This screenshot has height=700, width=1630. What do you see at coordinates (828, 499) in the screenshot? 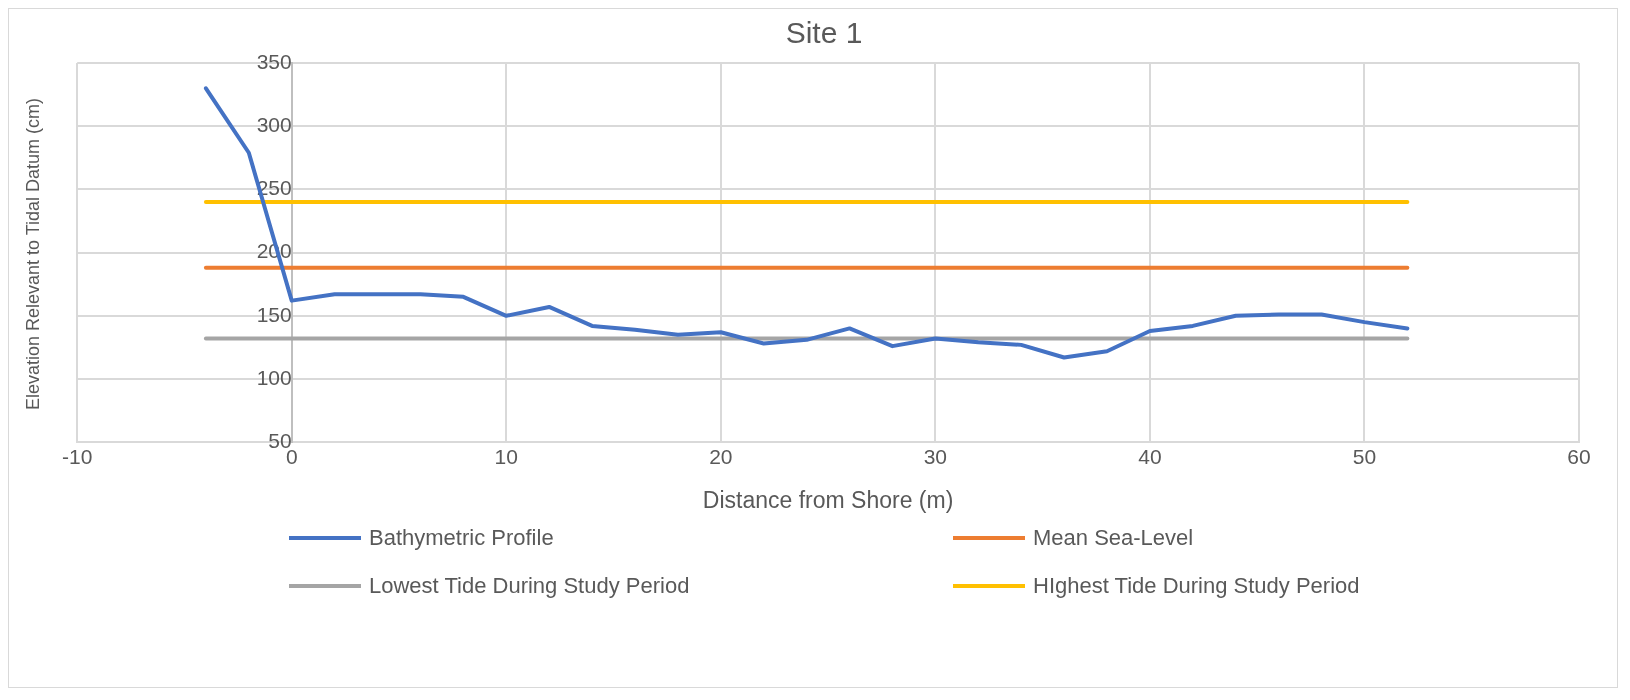
I see `x-axis-title: Distance from Shore (m)` at bounding box center [828, 499].